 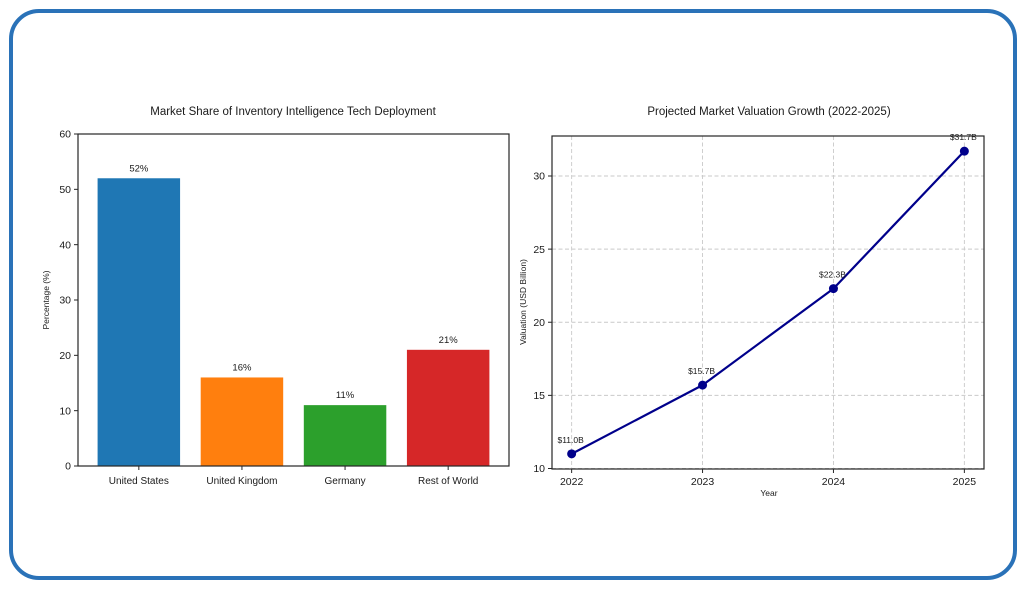 What do you see at coordinates (539, 323) in the screenshot?
I see `line-chart-y-tick-label: 20` at bounding box center [539, 323].